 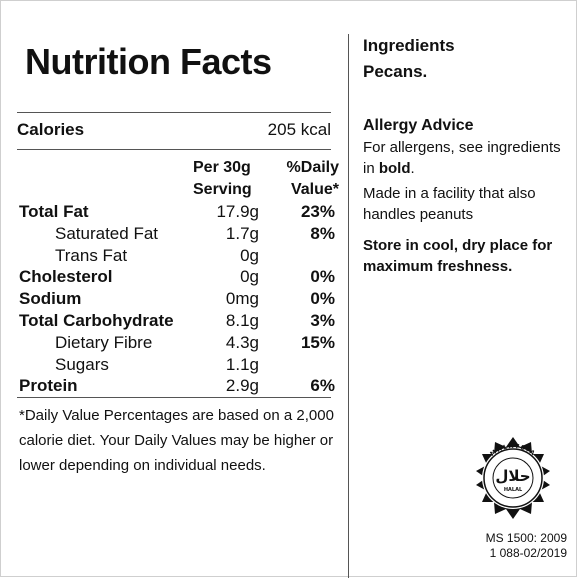 What do you see at coordinates (174, 397) in the screenshot?
I see `footnote-divider` at bounding box center [174, 397].